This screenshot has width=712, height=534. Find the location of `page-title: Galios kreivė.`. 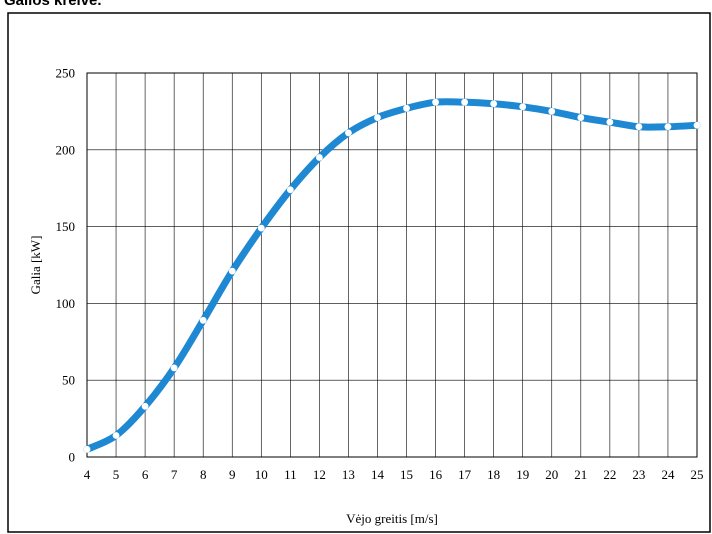

page-title: Galios kreivė. is located at coordinates (53, 4).